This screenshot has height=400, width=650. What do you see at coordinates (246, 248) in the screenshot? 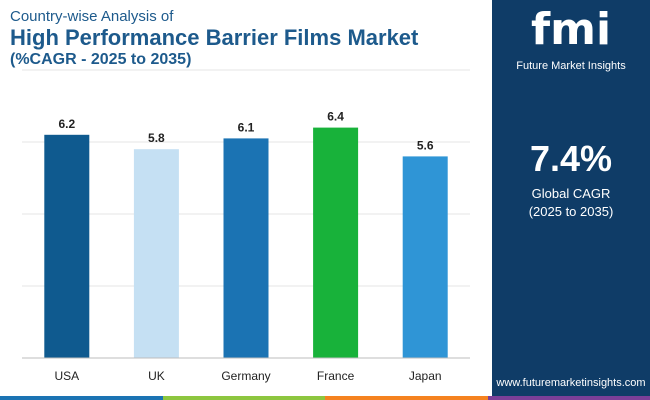
I see `bar-germany` at bounding box center [246, 248].